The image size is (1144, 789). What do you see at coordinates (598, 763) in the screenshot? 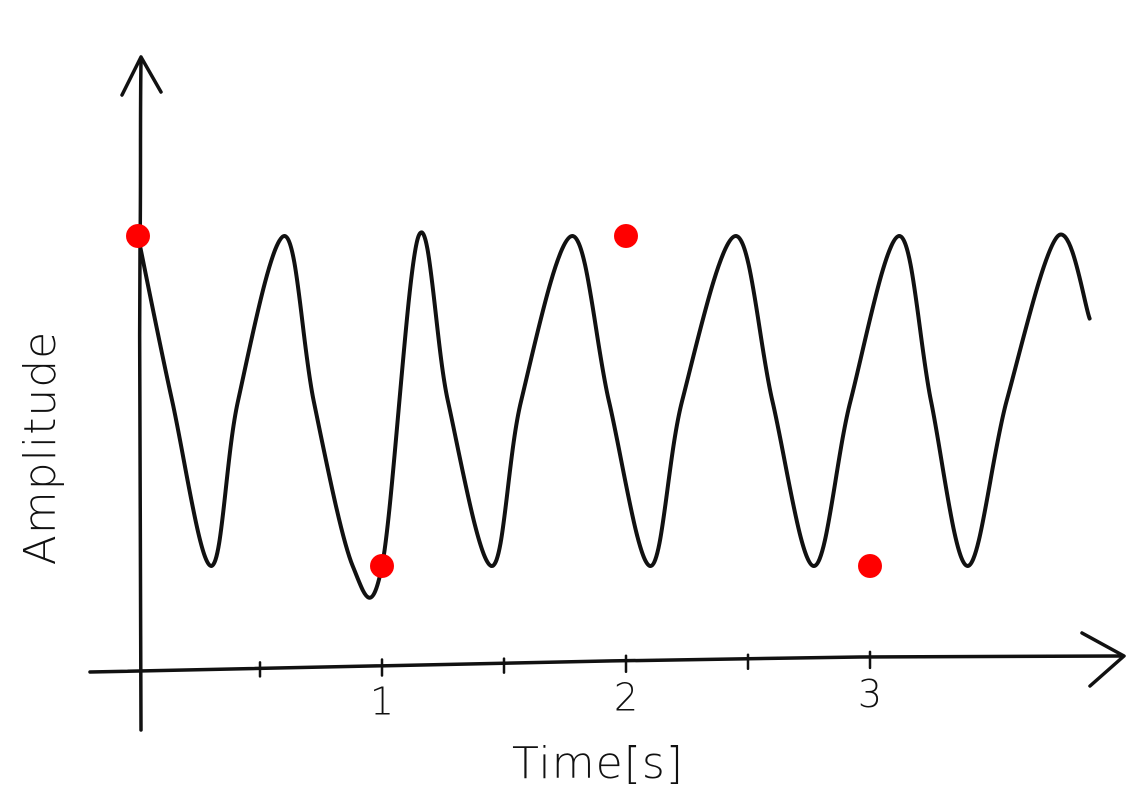
I see `x-axis-label: Time[s]` at bounding box center [598, 763].